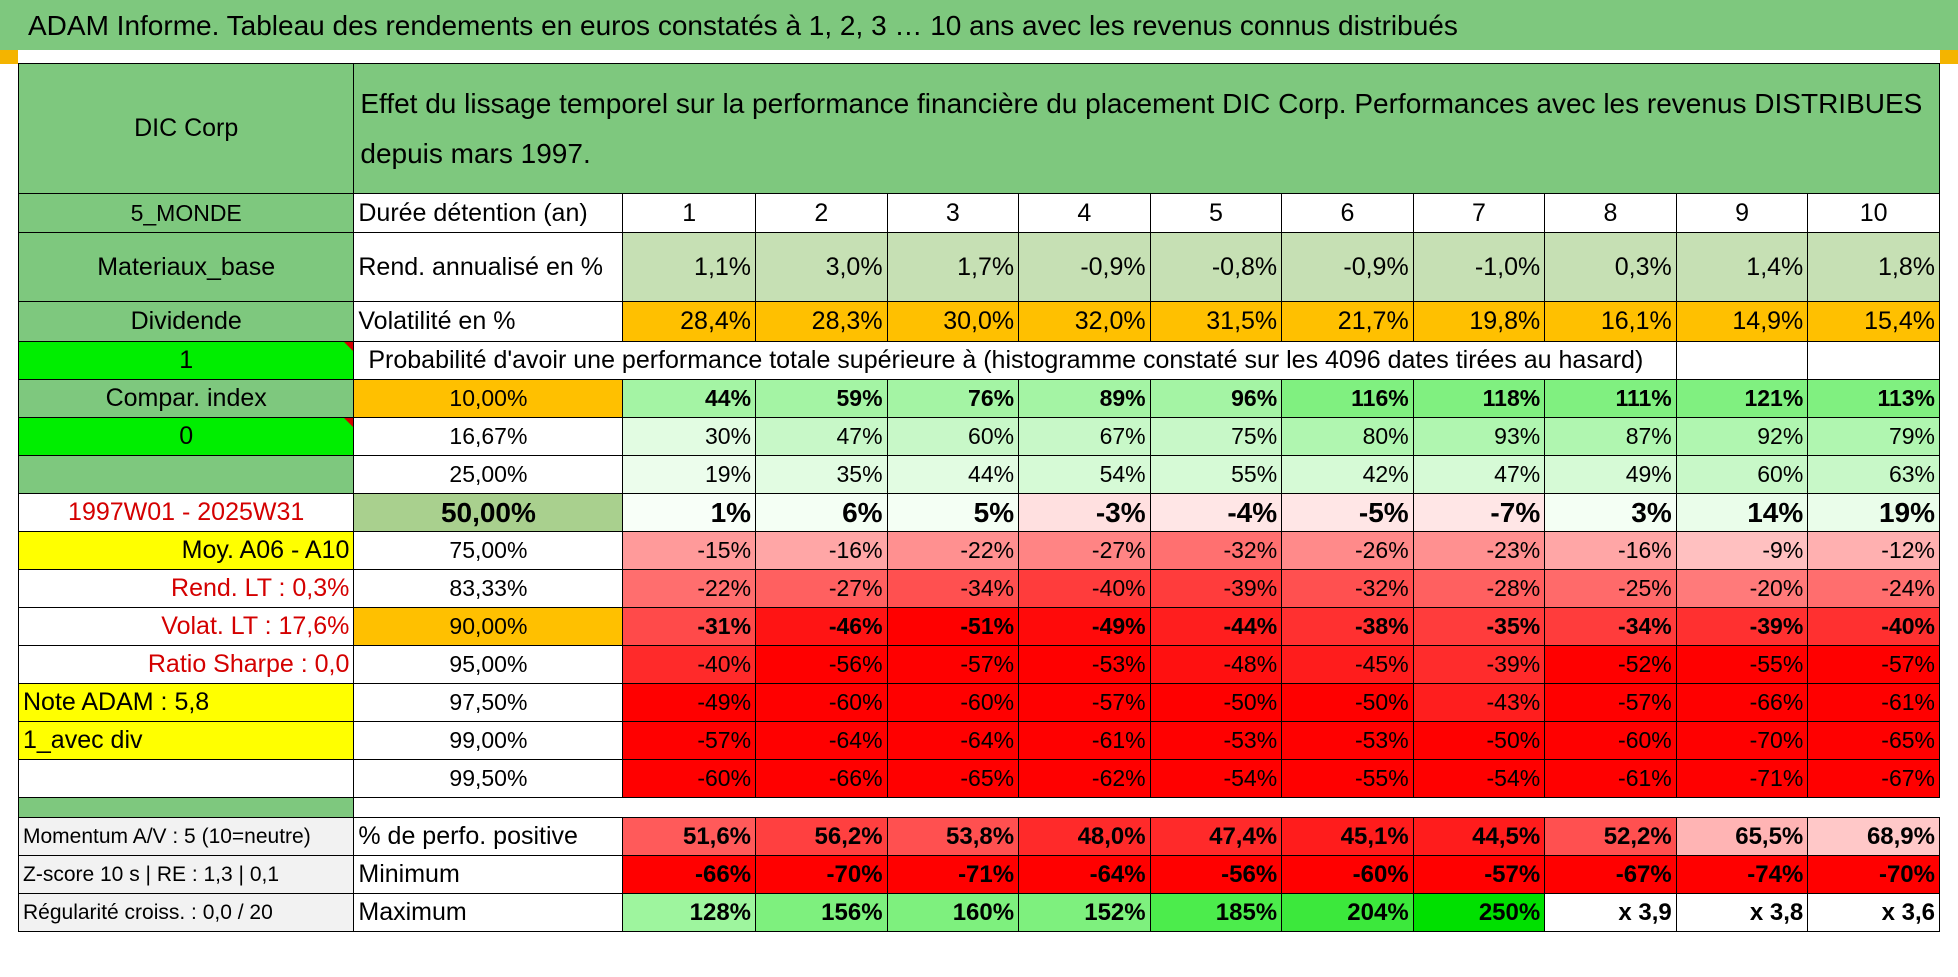 This screenshot has height=977, width=1958. Describe the element at coordinates (1347, 626) in the screenshot. I see `prob-cell: -38%` at that location.